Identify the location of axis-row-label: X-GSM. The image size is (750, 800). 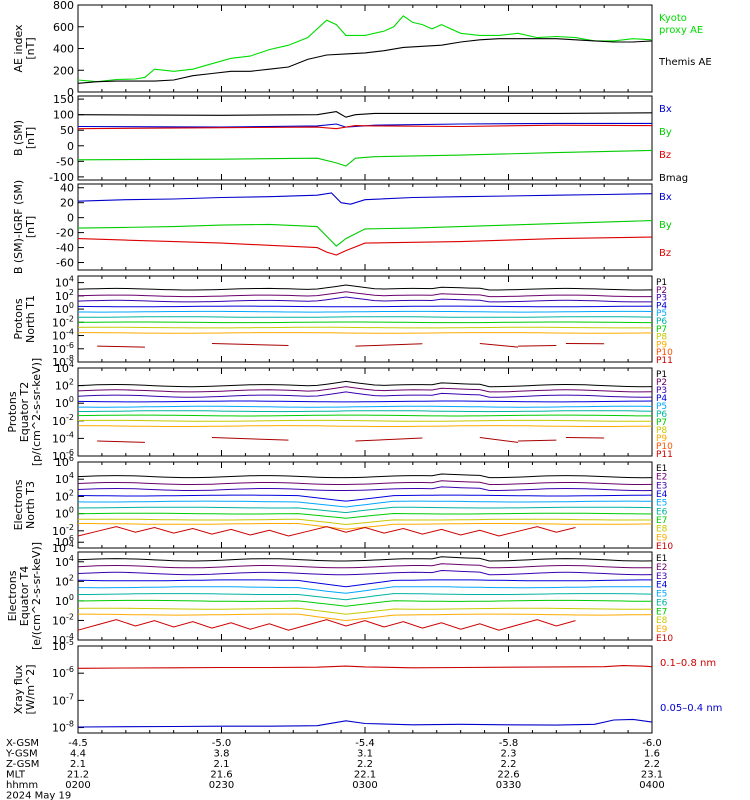
(22, 743).